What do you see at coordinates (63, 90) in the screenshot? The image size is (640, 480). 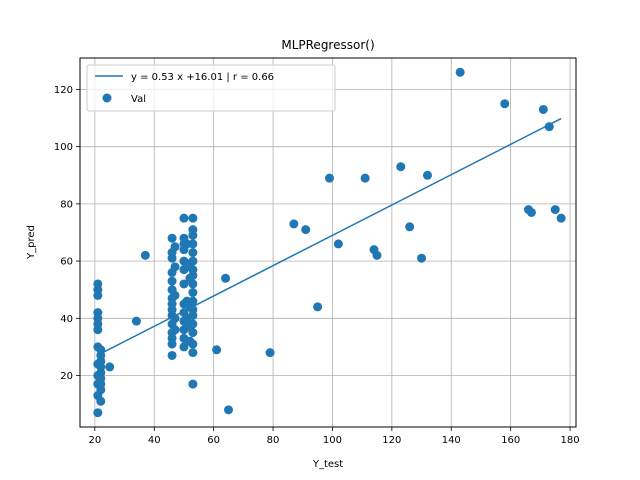 I see `y-tick-label: 120` at bounding box center [63, 90].